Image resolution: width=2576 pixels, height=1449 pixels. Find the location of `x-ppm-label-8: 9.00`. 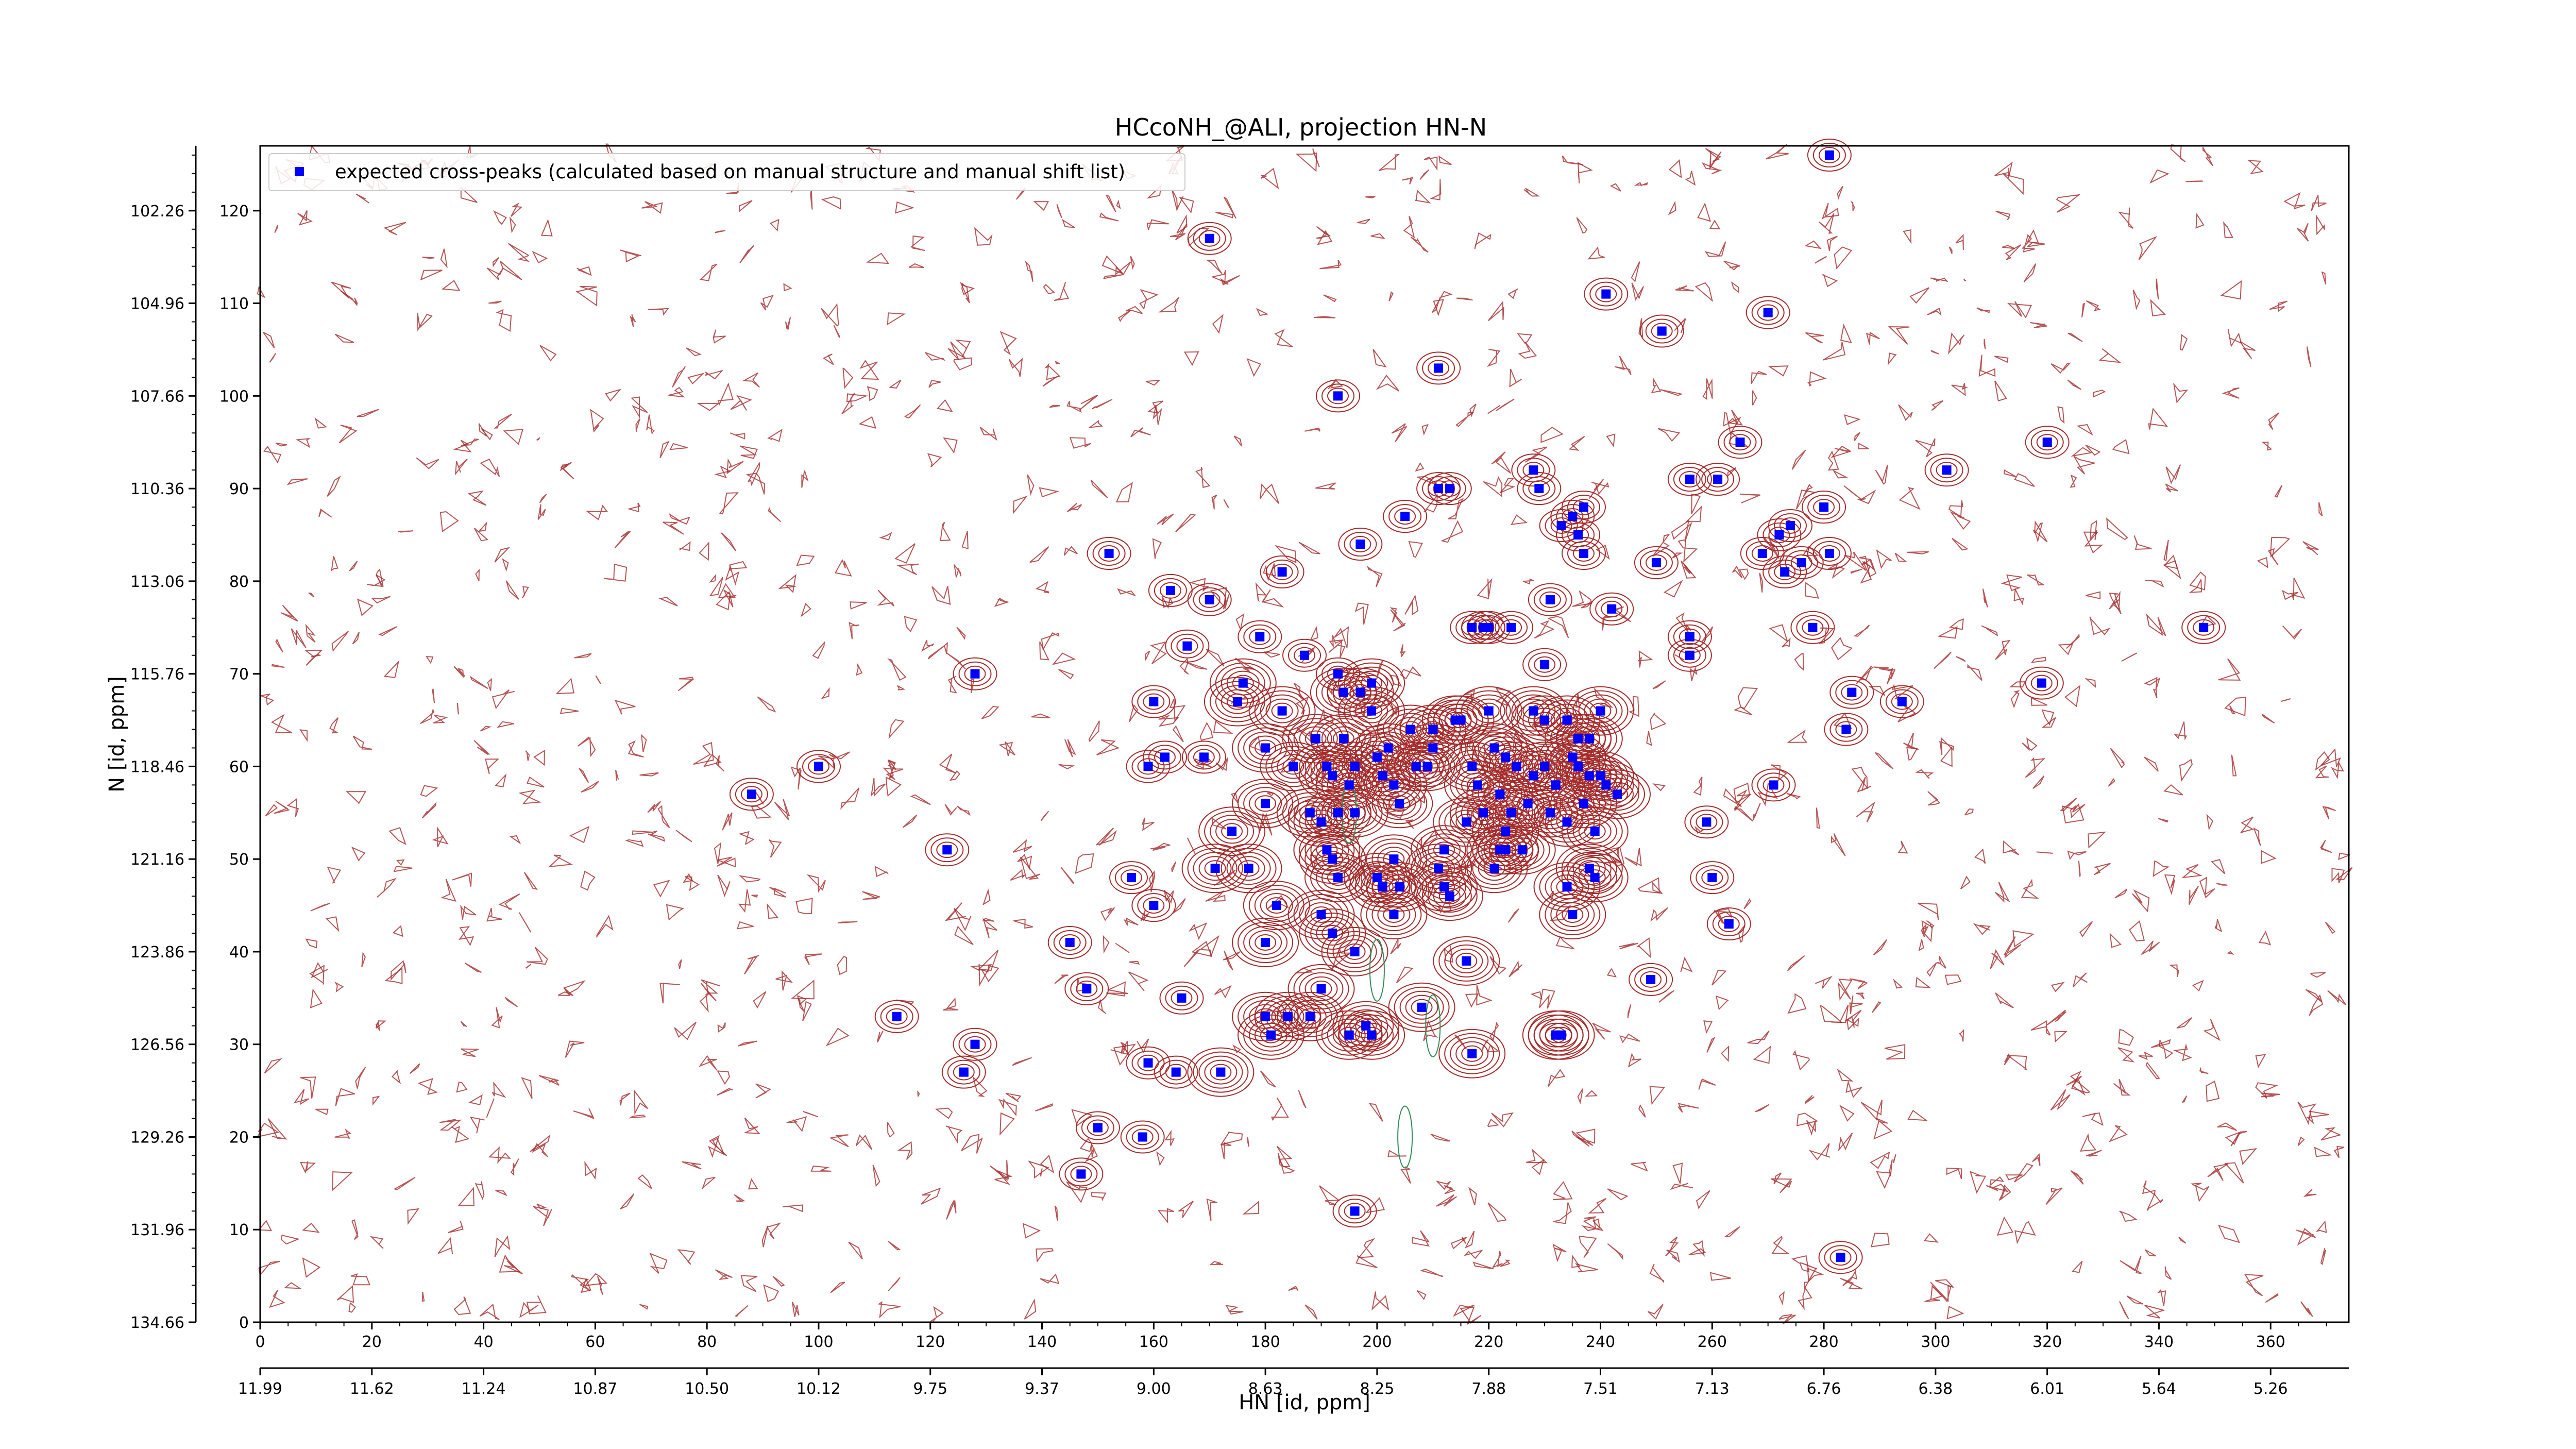

x-ppm-label-8: 9.00 is located at coordinates (1154, 1389).